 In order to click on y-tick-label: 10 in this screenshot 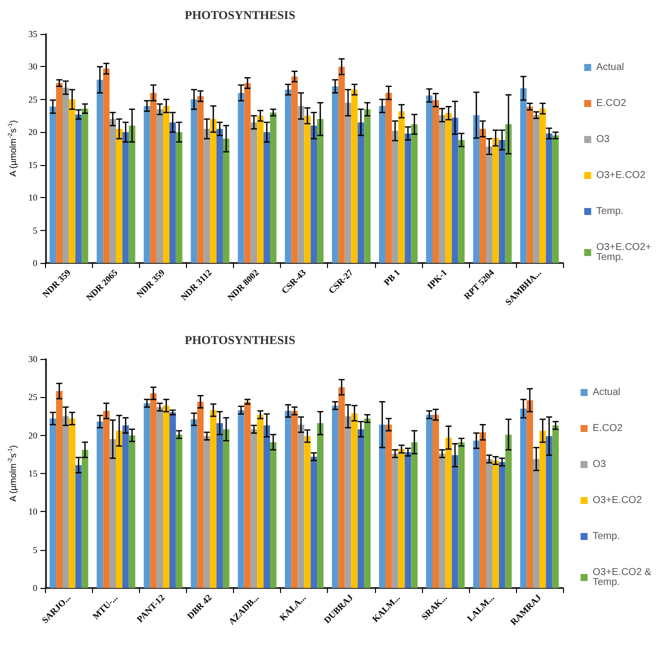, I will do `click(33, 511)`.